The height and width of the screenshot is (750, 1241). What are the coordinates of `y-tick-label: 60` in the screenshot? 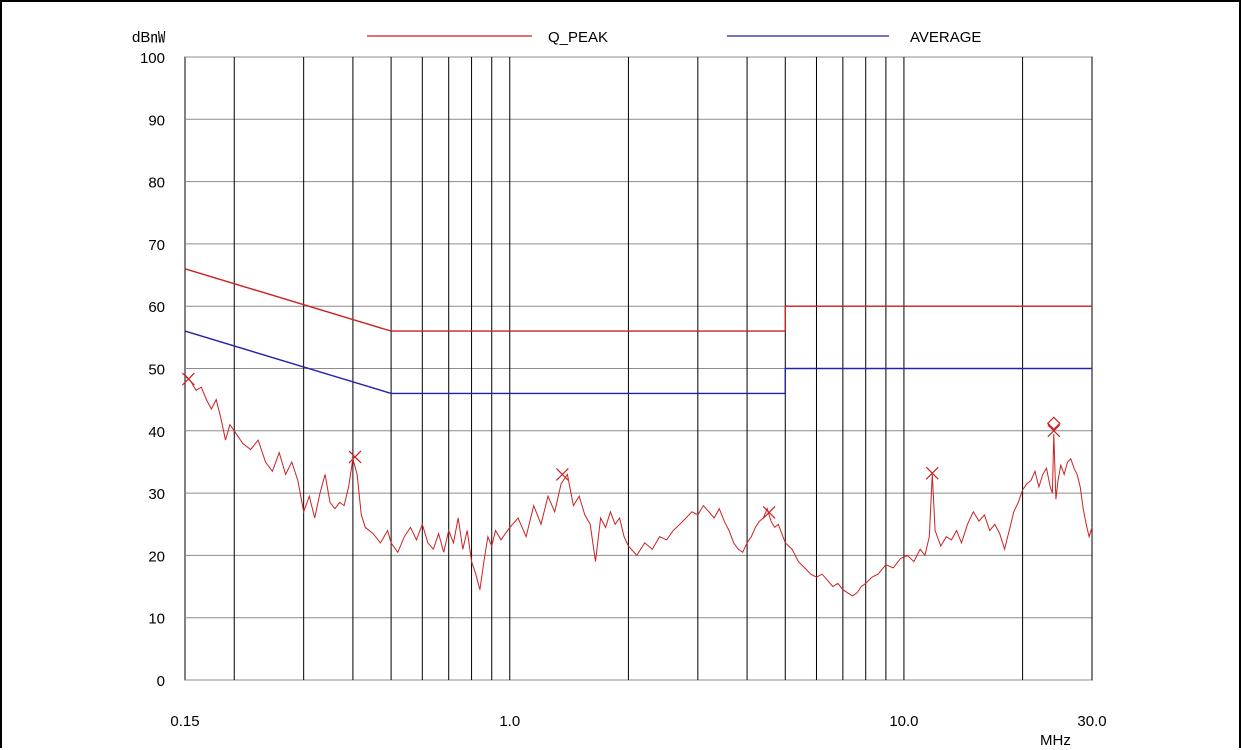 It's located at (156, 307).